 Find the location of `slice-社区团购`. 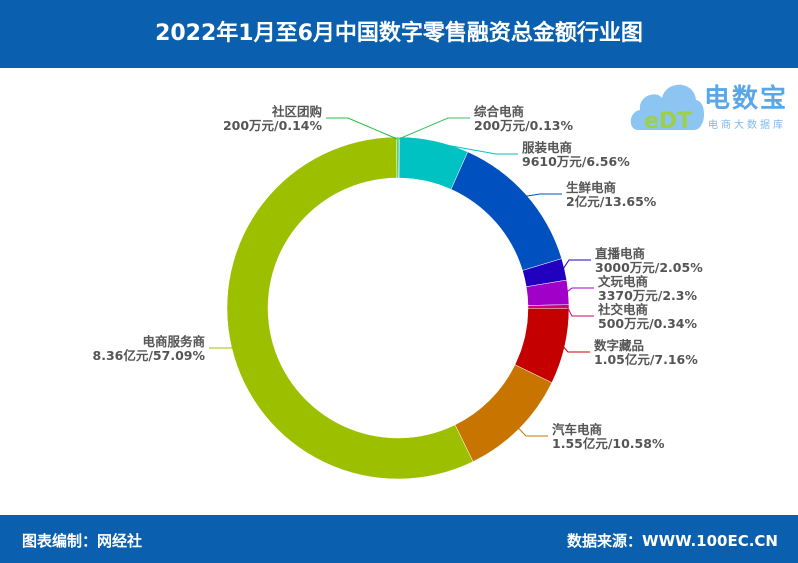

slice-社区团购 is located at coordinates (397, 157).